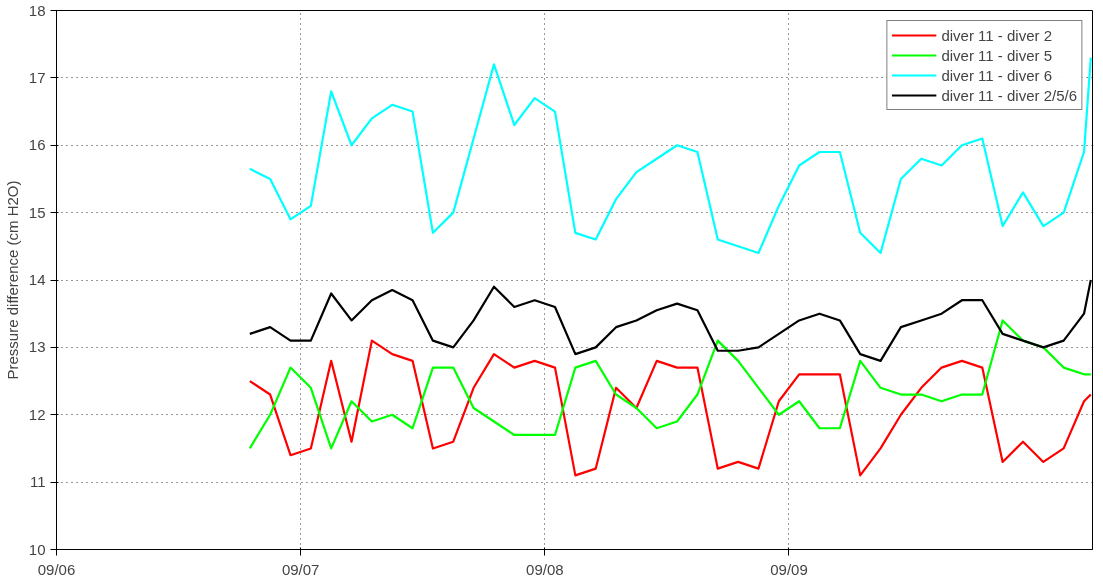  Describe the element at coordinates (37, 279) in the screenshot. I see `y-tick-label: 14` at that location.